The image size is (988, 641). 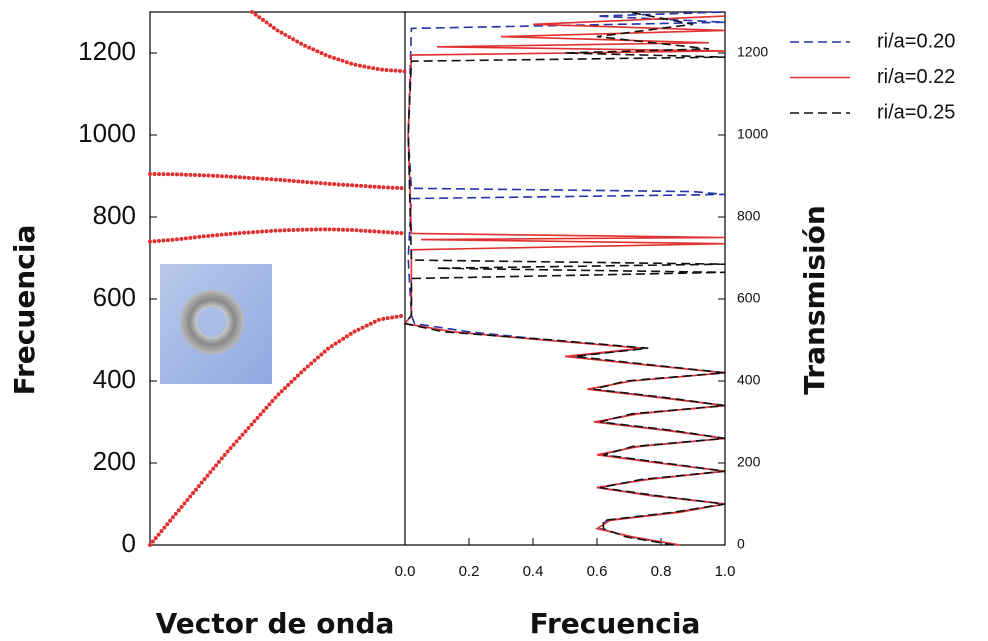 I want to click on x-axis-label: Frecuencia, so click(x=615, y=623).